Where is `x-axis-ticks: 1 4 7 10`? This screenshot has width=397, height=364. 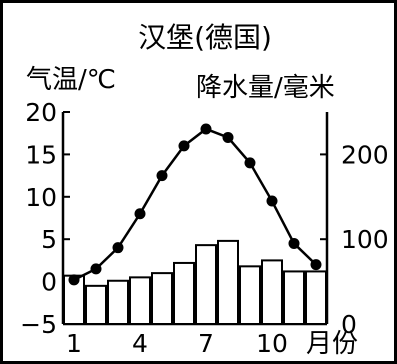 x-axis-ticks: 1 4 7 10 is located at coordinates (177, 343).